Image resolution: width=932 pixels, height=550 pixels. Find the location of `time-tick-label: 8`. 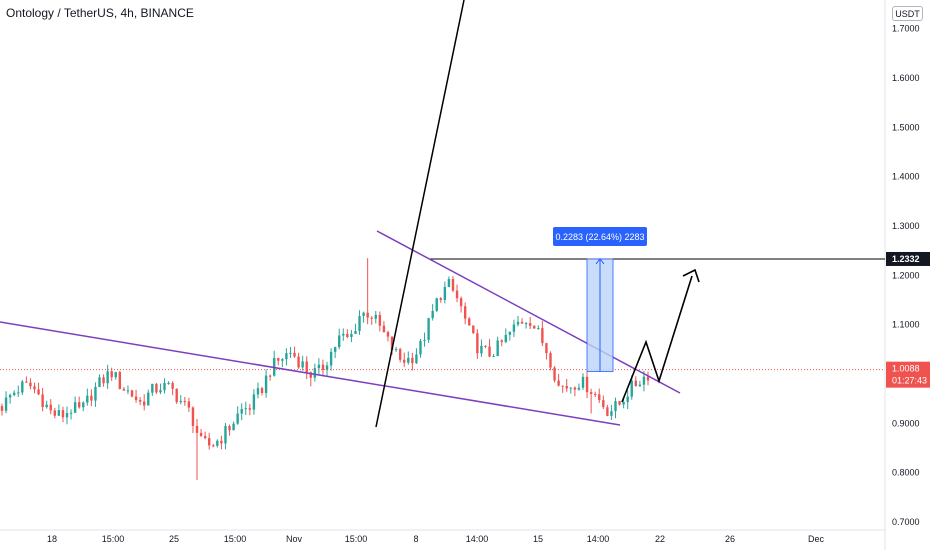

time-tick-label: 8 is located at coordinates (415, 539).